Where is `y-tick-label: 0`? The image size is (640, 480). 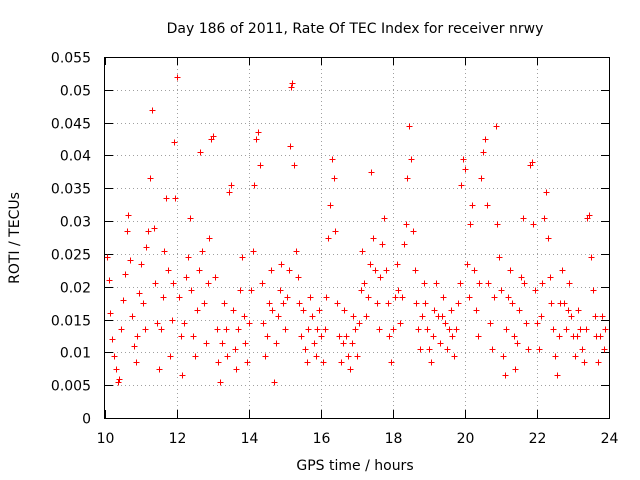 y-tick-label: 0 is located at coordinates (86, 420).